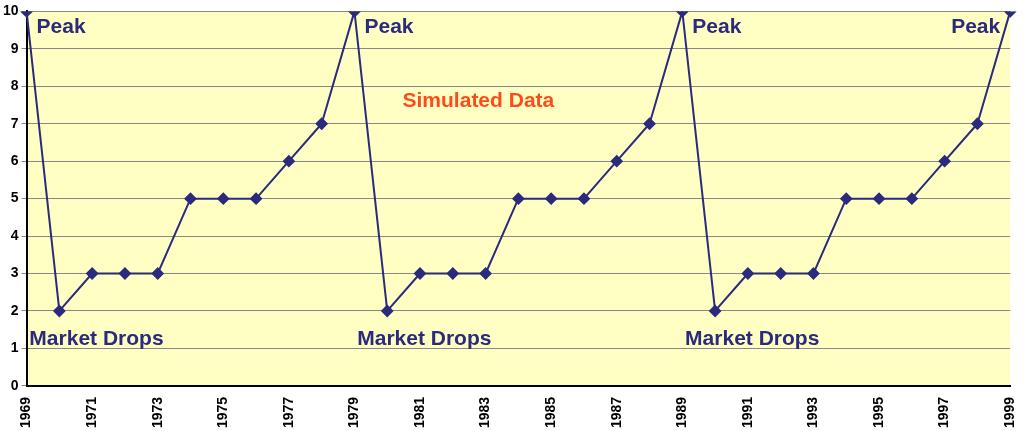  Describe the element at coordinates (14, 122) in the screenshot. I see `y-tick-label: 7` at that location.